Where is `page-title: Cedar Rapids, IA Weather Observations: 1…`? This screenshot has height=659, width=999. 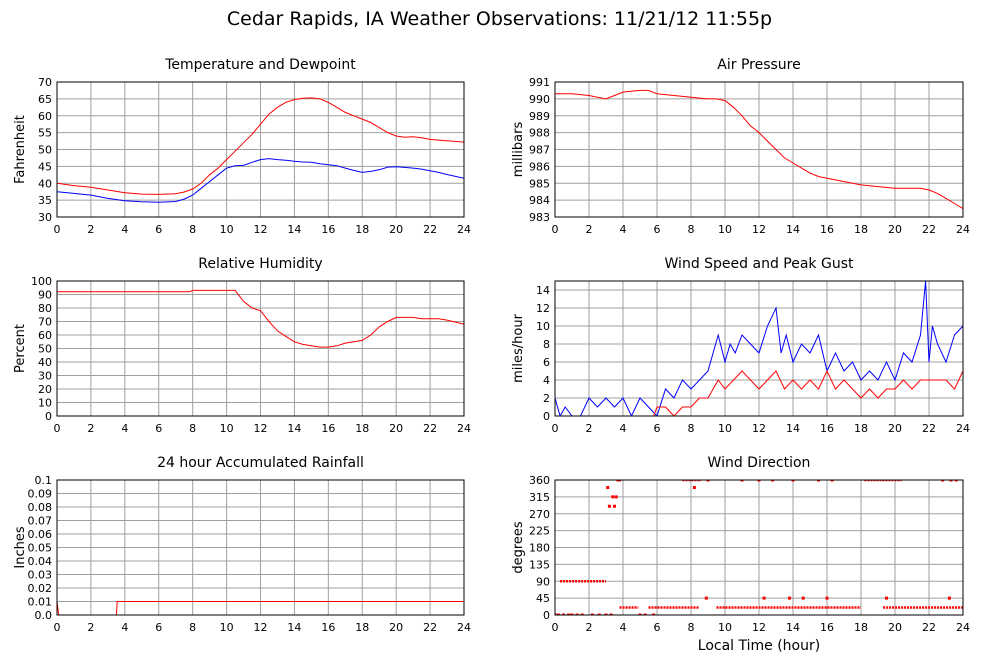 page-title: Cedar Rapids, IA Weather Observations: 1… is located at coordinates (499, 19).